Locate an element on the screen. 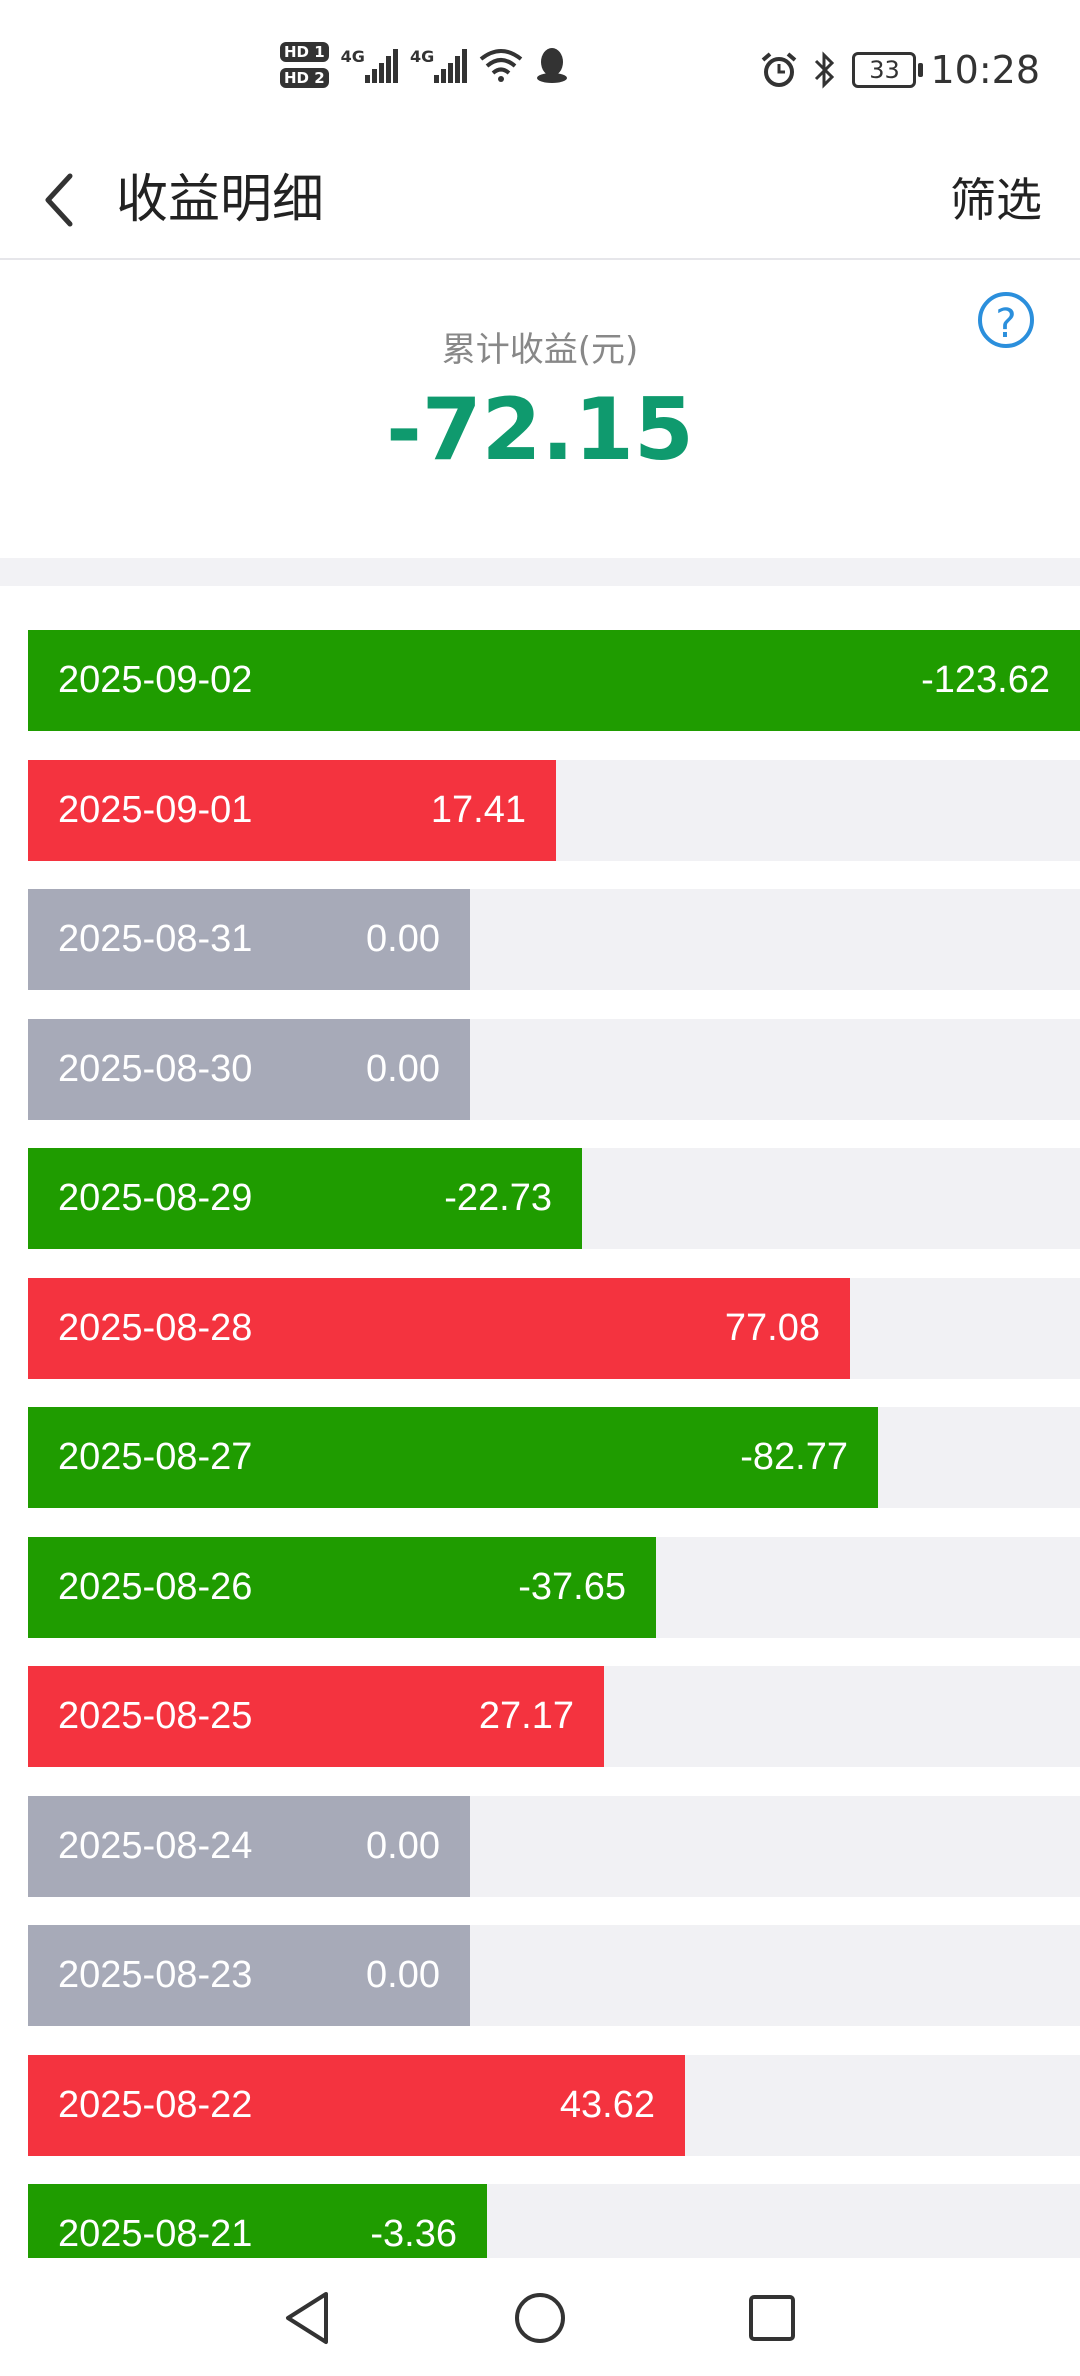 The height and width of the screenshot is (2376, 1080). nav-home-icon is located at coordinates (540, 2318).